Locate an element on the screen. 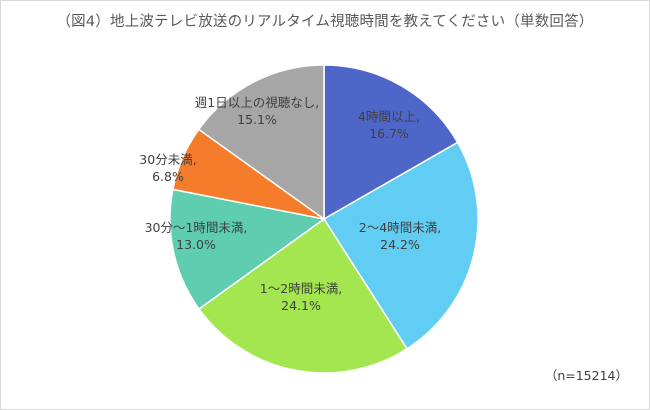 This screenshot has height=410, width=650. data-label-4: 30分～1時間未満, 13.0% is located at coordinates (196, 236).